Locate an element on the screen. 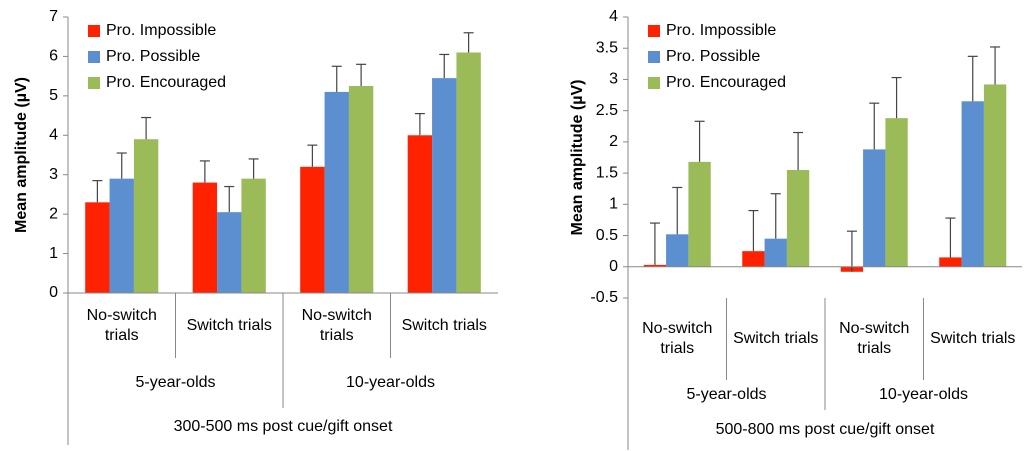  y-tick-label: 6 is located at coordinates (53, 56).